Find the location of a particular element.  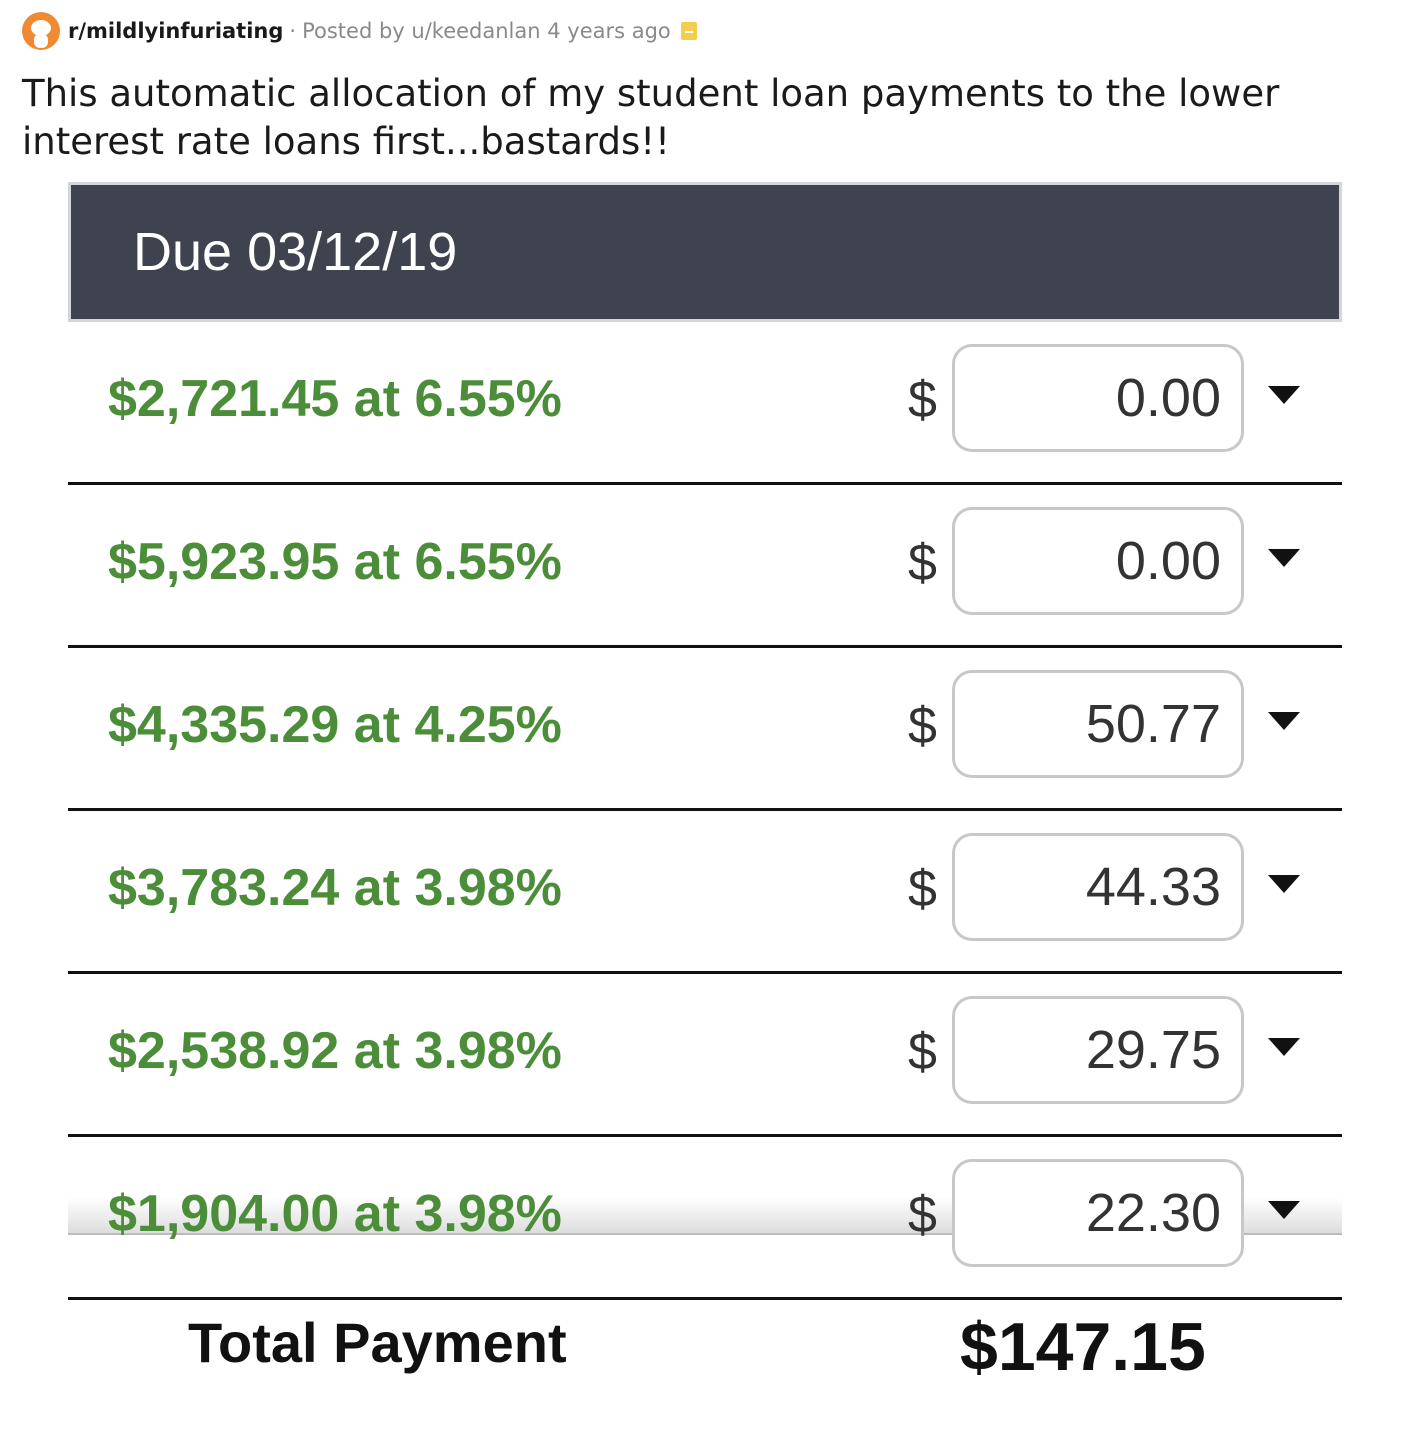

due-header: Due 03/12/19 is located at coordinates (705, 252).